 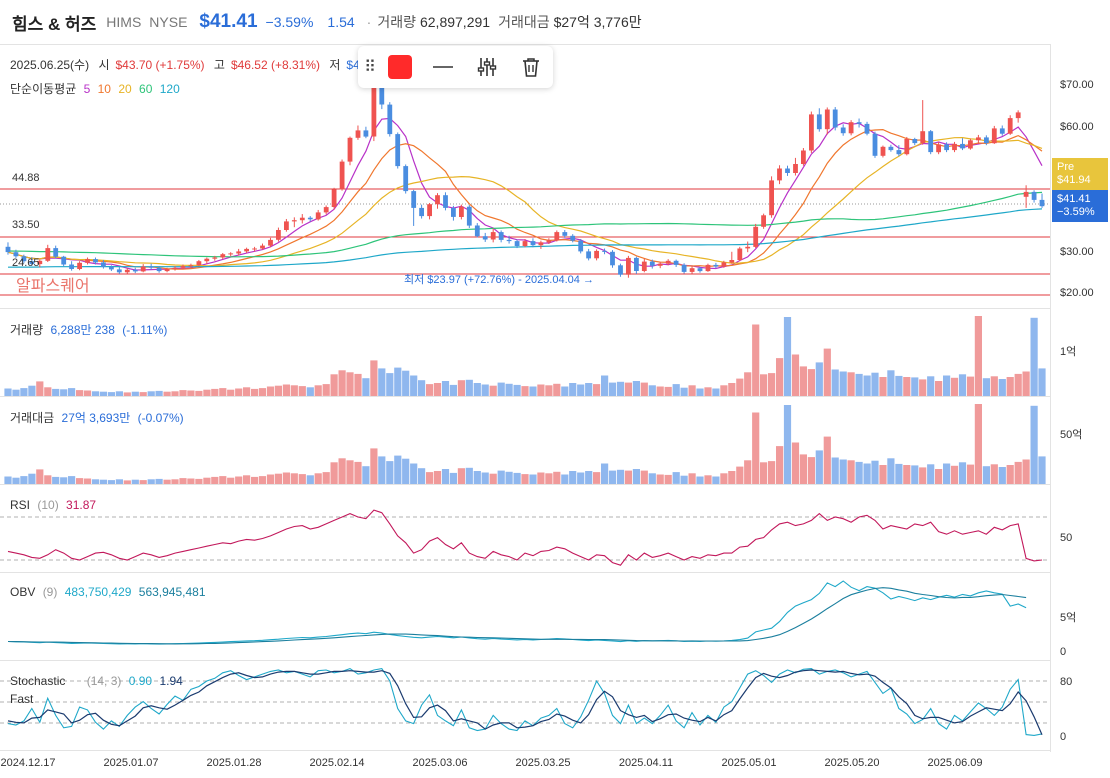 I want to click on line-style-icon, so click(x=443, y=67).